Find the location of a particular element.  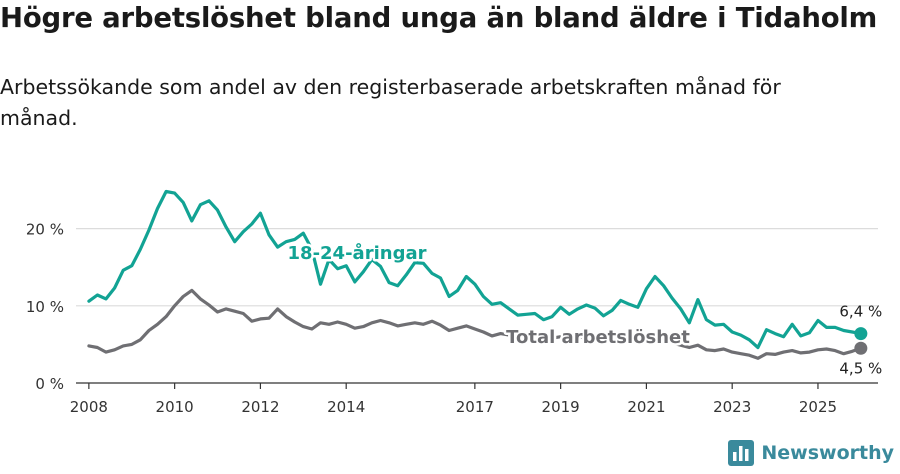

x-tick-label: 2023 is located at coordinates (732, 407).